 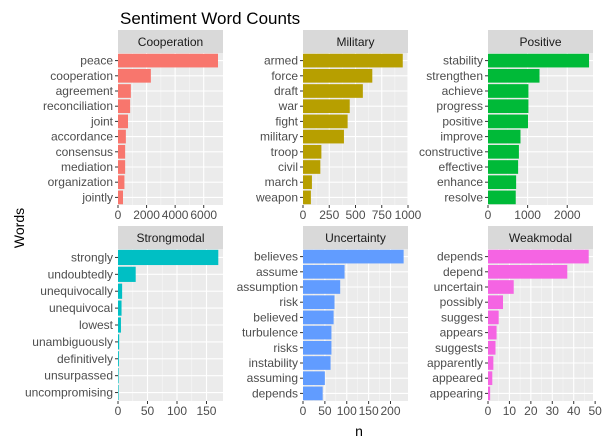 I want to click on bar-fight, so click(x=325, y=121).